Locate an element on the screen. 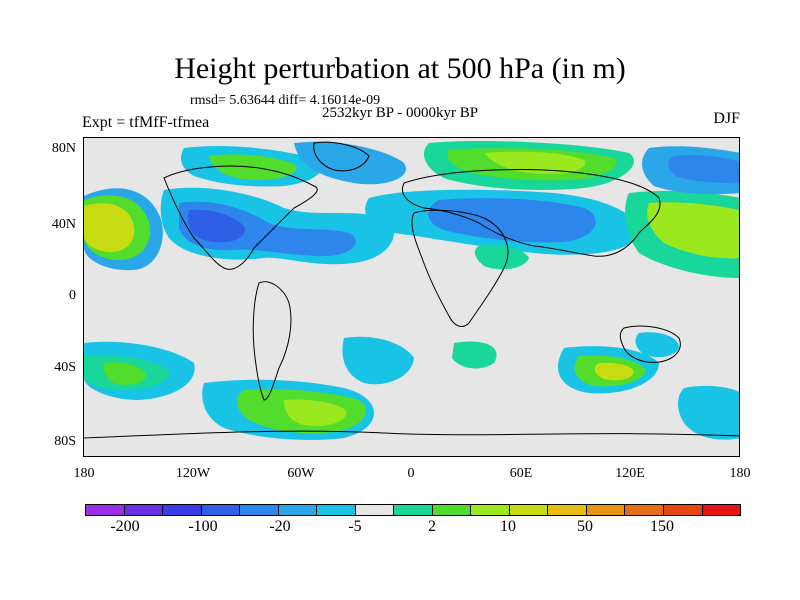 The width and height of the screenshot is (800, 600). colorbar-label-0: -200 is located at coordinates (125, 526).